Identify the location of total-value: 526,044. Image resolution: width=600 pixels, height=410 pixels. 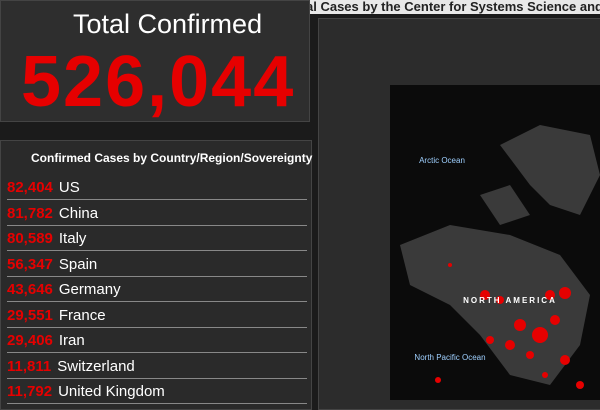
(158, 82).